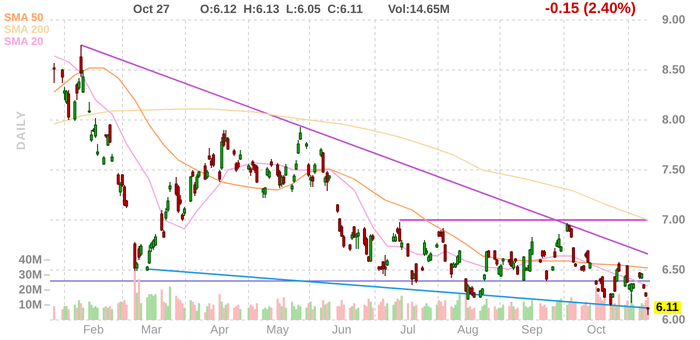 The height and width of the screenshot is (340, 700). I want to click on y2-tick-label: 10M, so click(30, 304).